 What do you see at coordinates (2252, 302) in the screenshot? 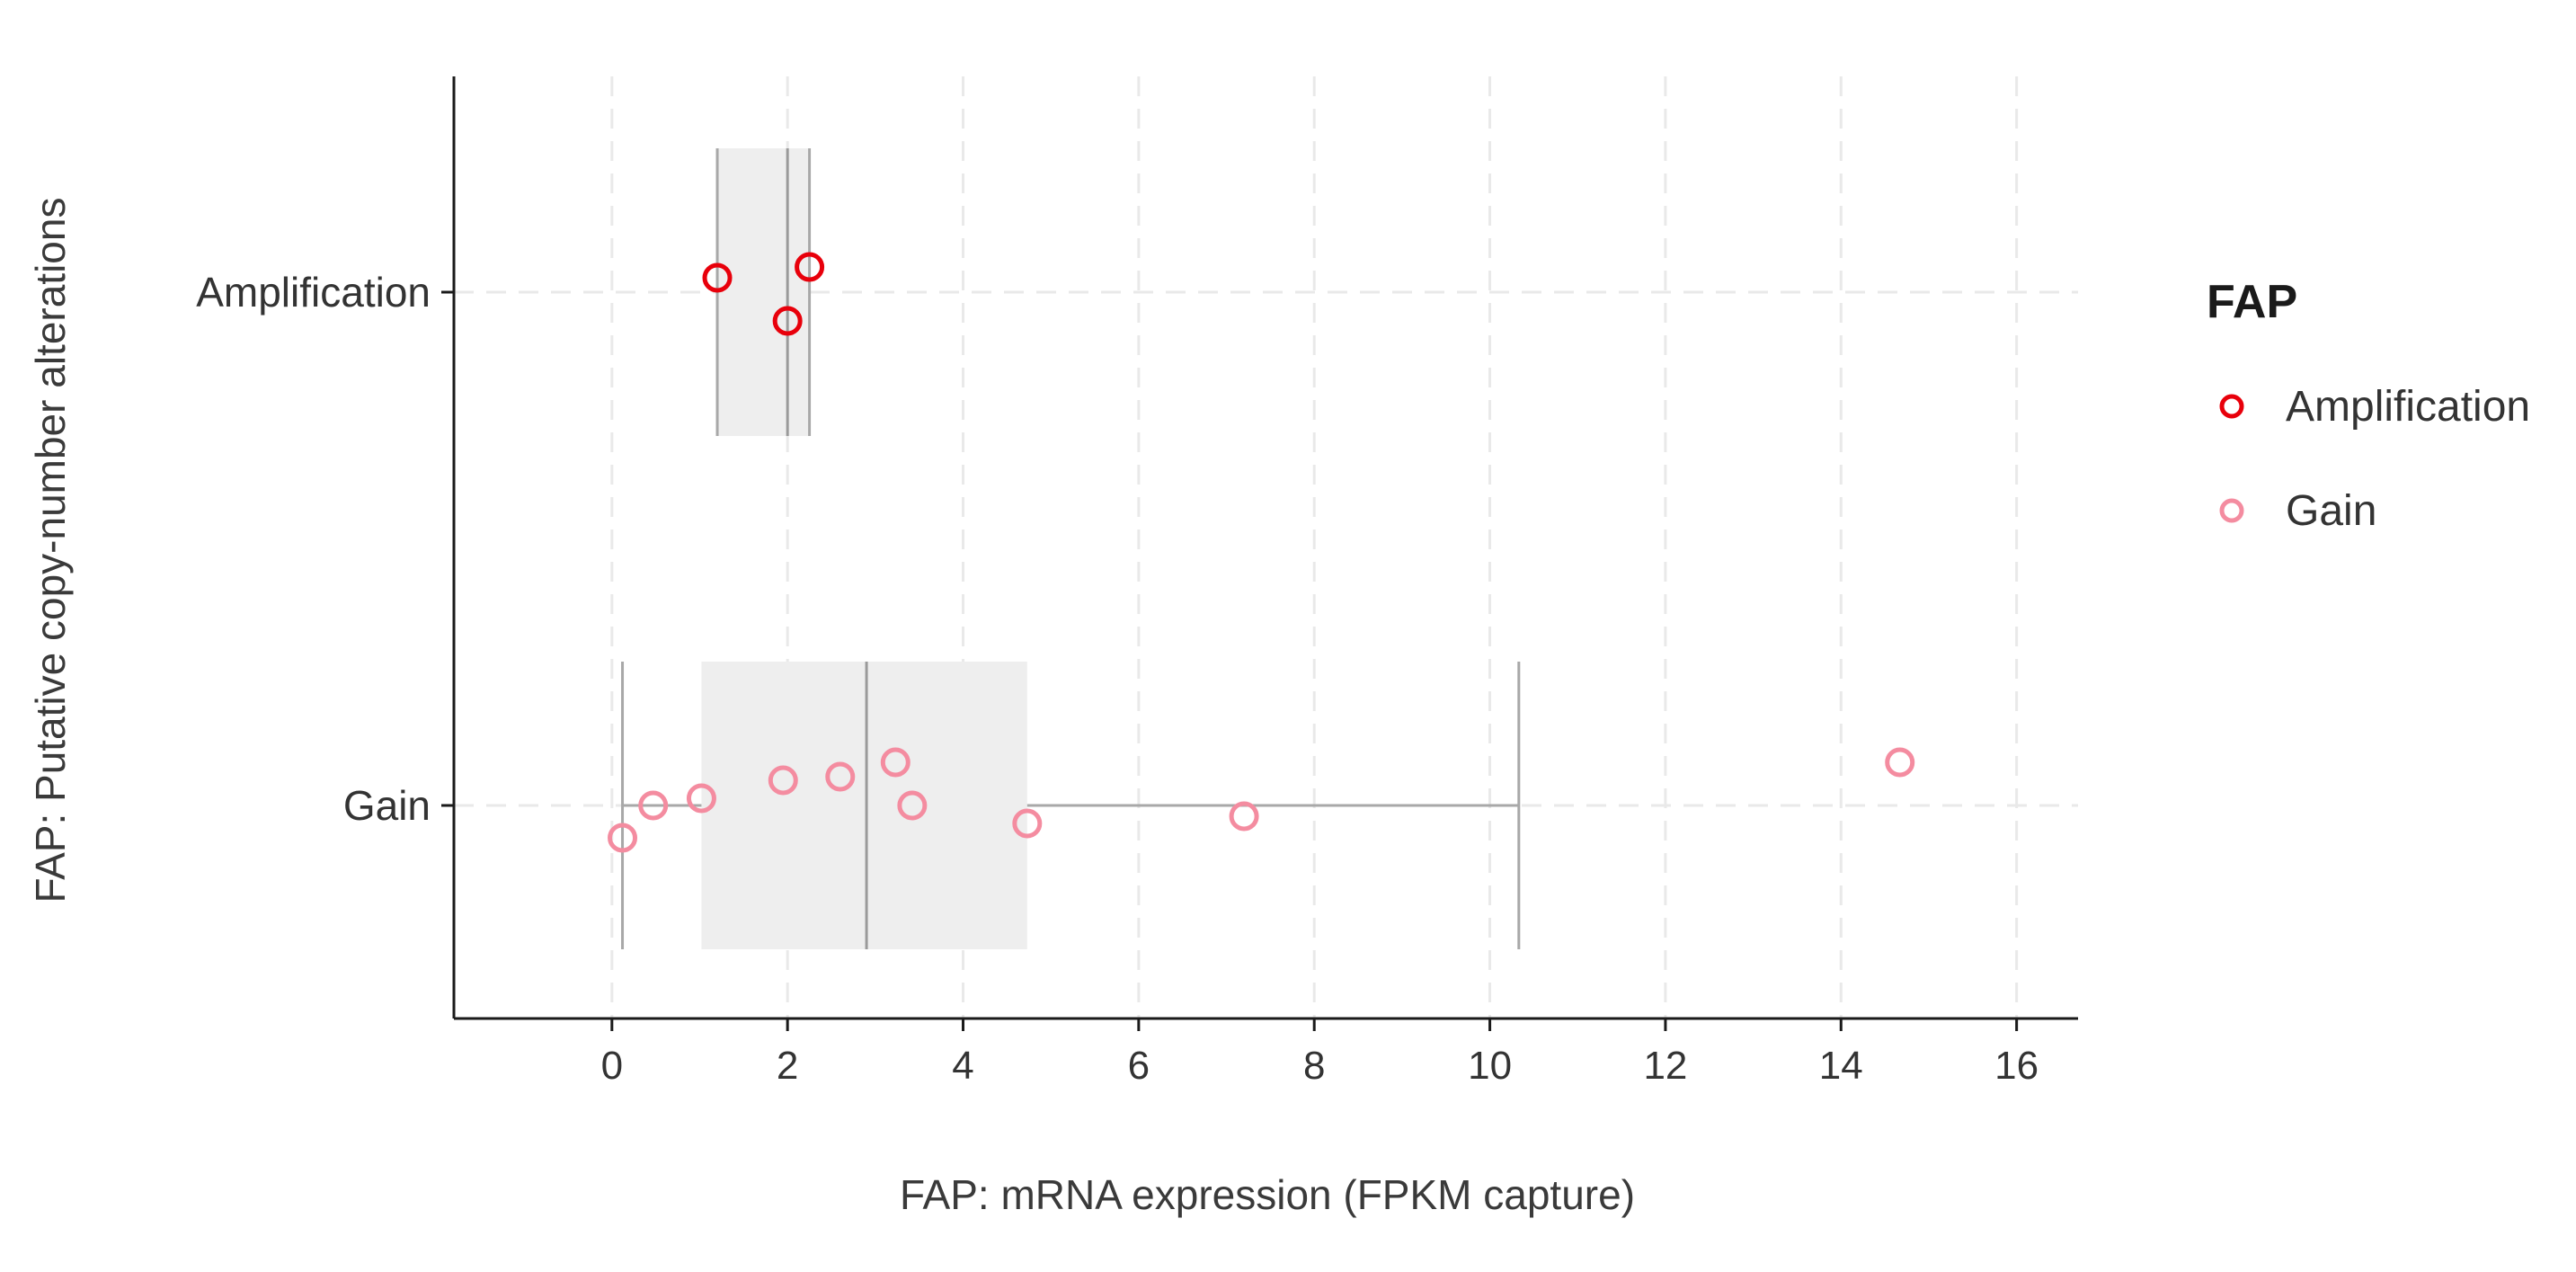
I see `legend-title: FAP` at bounding box center [2252, 302].